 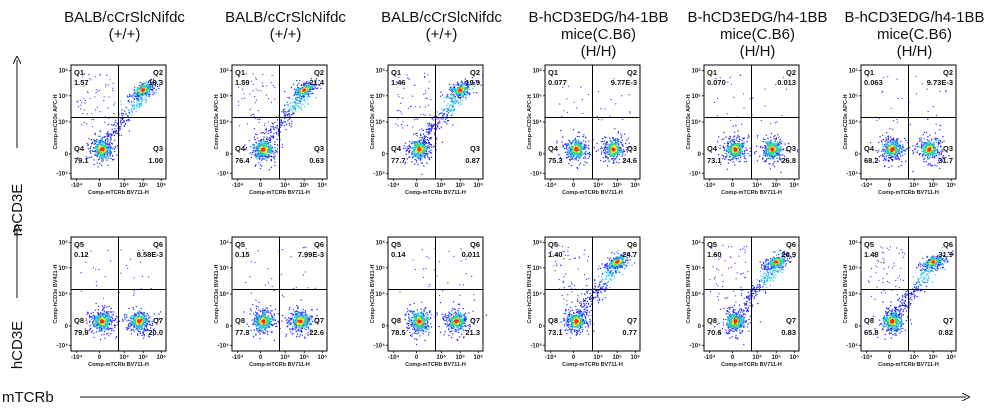 I want to click on quadrant-value: 18.3, so click(x=155, y=82).